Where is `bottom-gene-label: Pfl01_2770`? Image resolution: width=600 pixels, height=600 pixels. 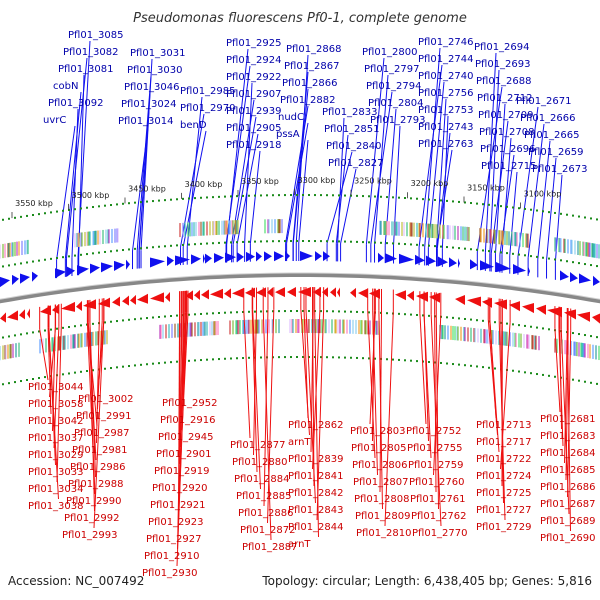
bottom-gene-label: Pfl01_2770 is located at coordinates (440, 533).